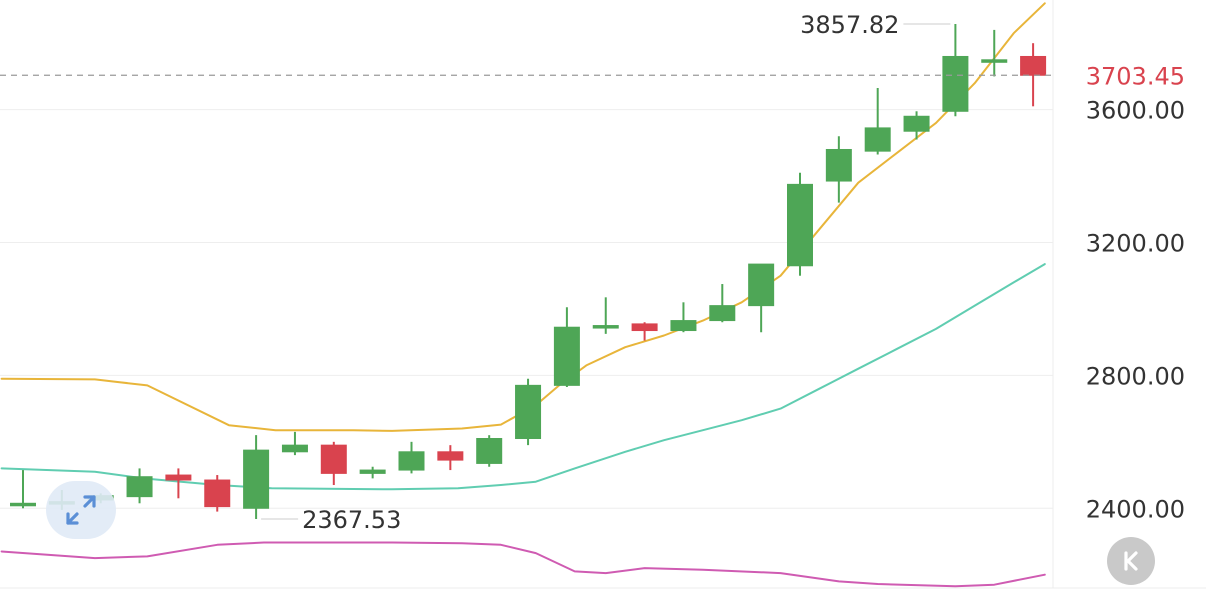  Describe the element at coordinates (849, 25) in the screenshot. I see `high-price-label: 3857.82` at that location.